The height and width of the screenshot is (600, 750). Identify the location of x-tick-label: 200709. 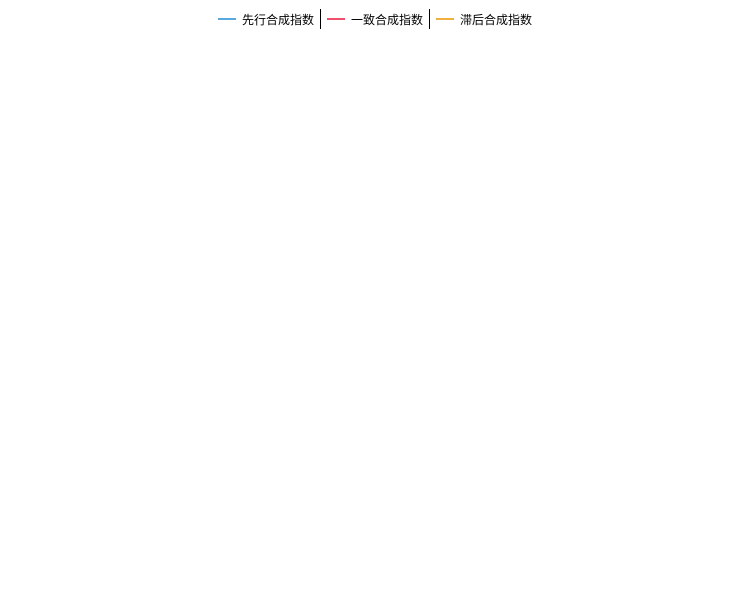
(85, 560).